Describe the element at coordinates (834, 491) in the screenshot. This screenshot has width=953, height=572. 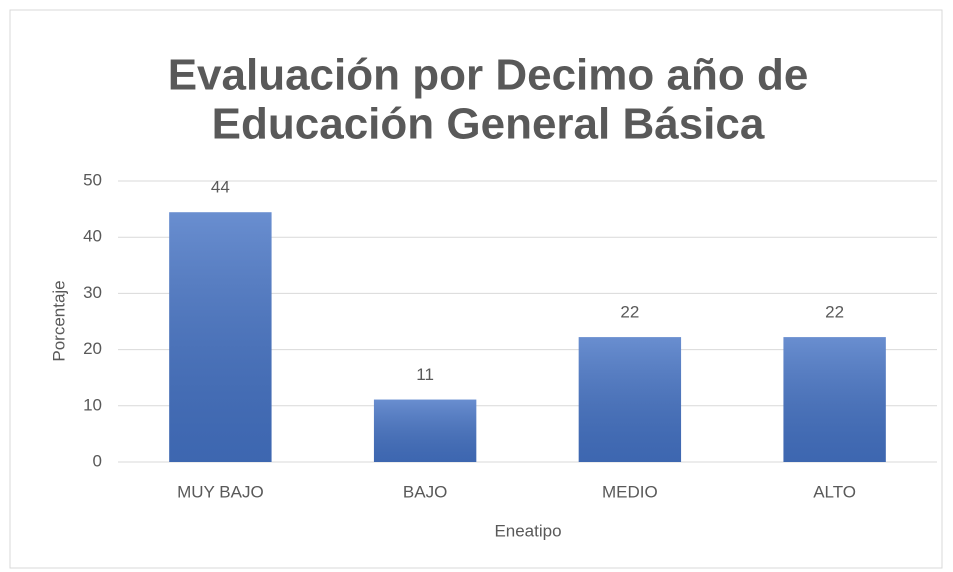
I see `x-tick-label: ALTO` at that location.